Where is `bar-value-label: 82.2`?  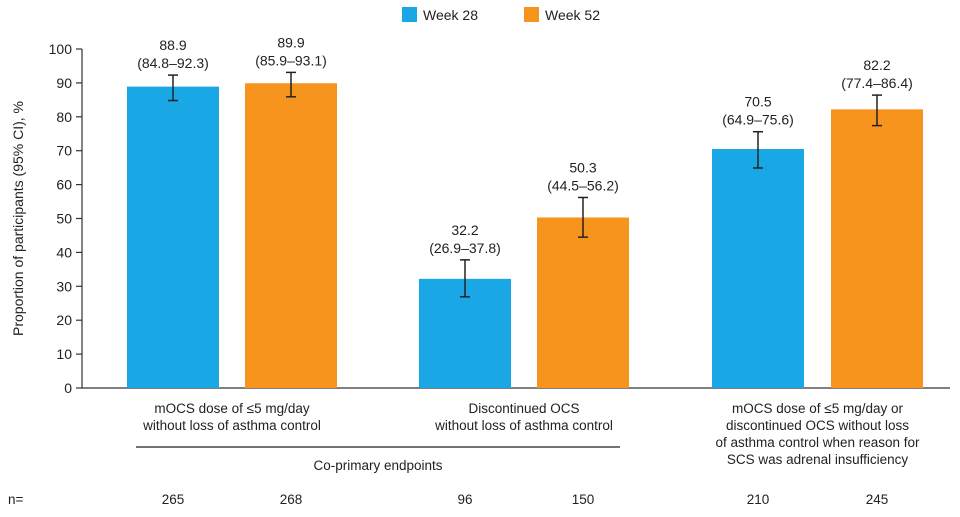
bar-value-label: 82.2 is located at coordinates (876, 65).